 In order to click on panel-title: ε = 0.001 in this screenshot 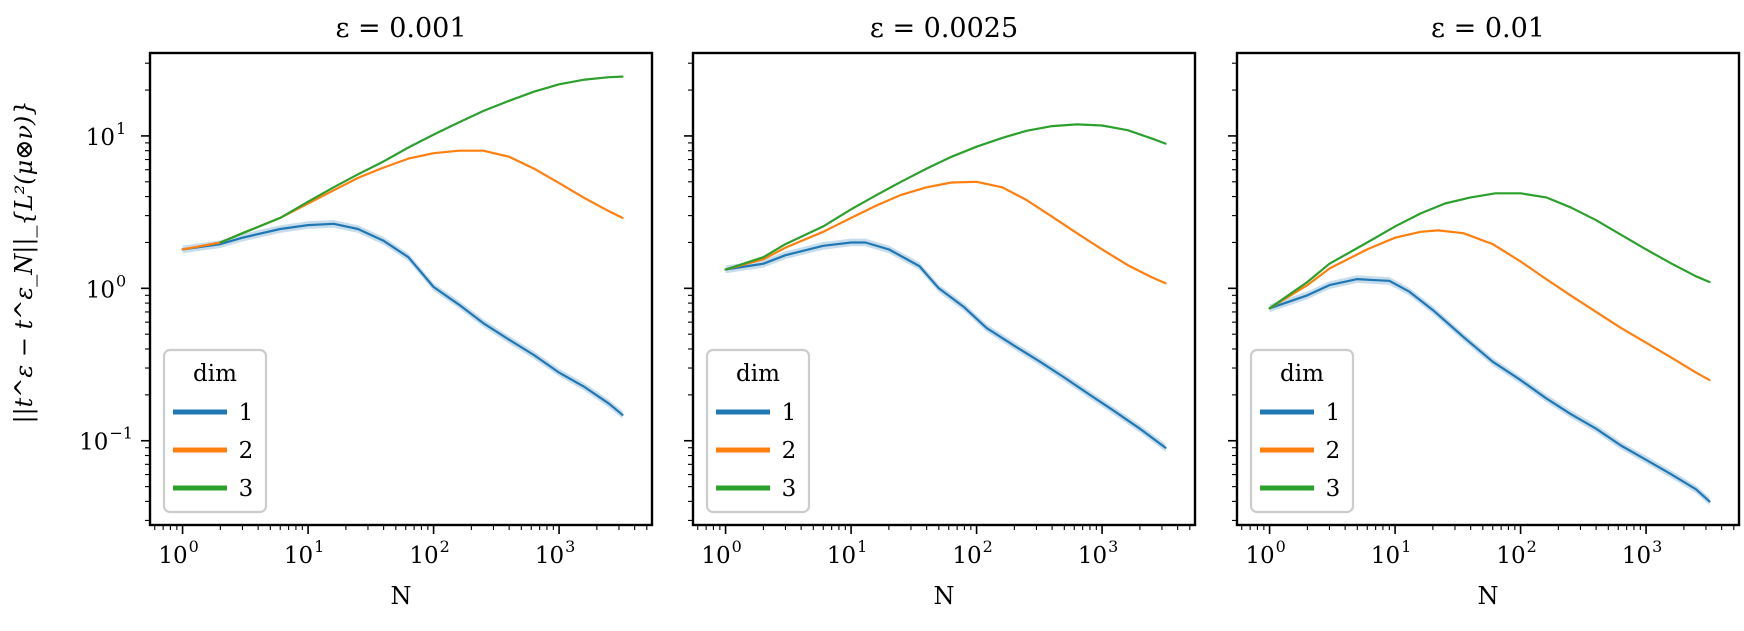, I will do `click(400, 28)`.